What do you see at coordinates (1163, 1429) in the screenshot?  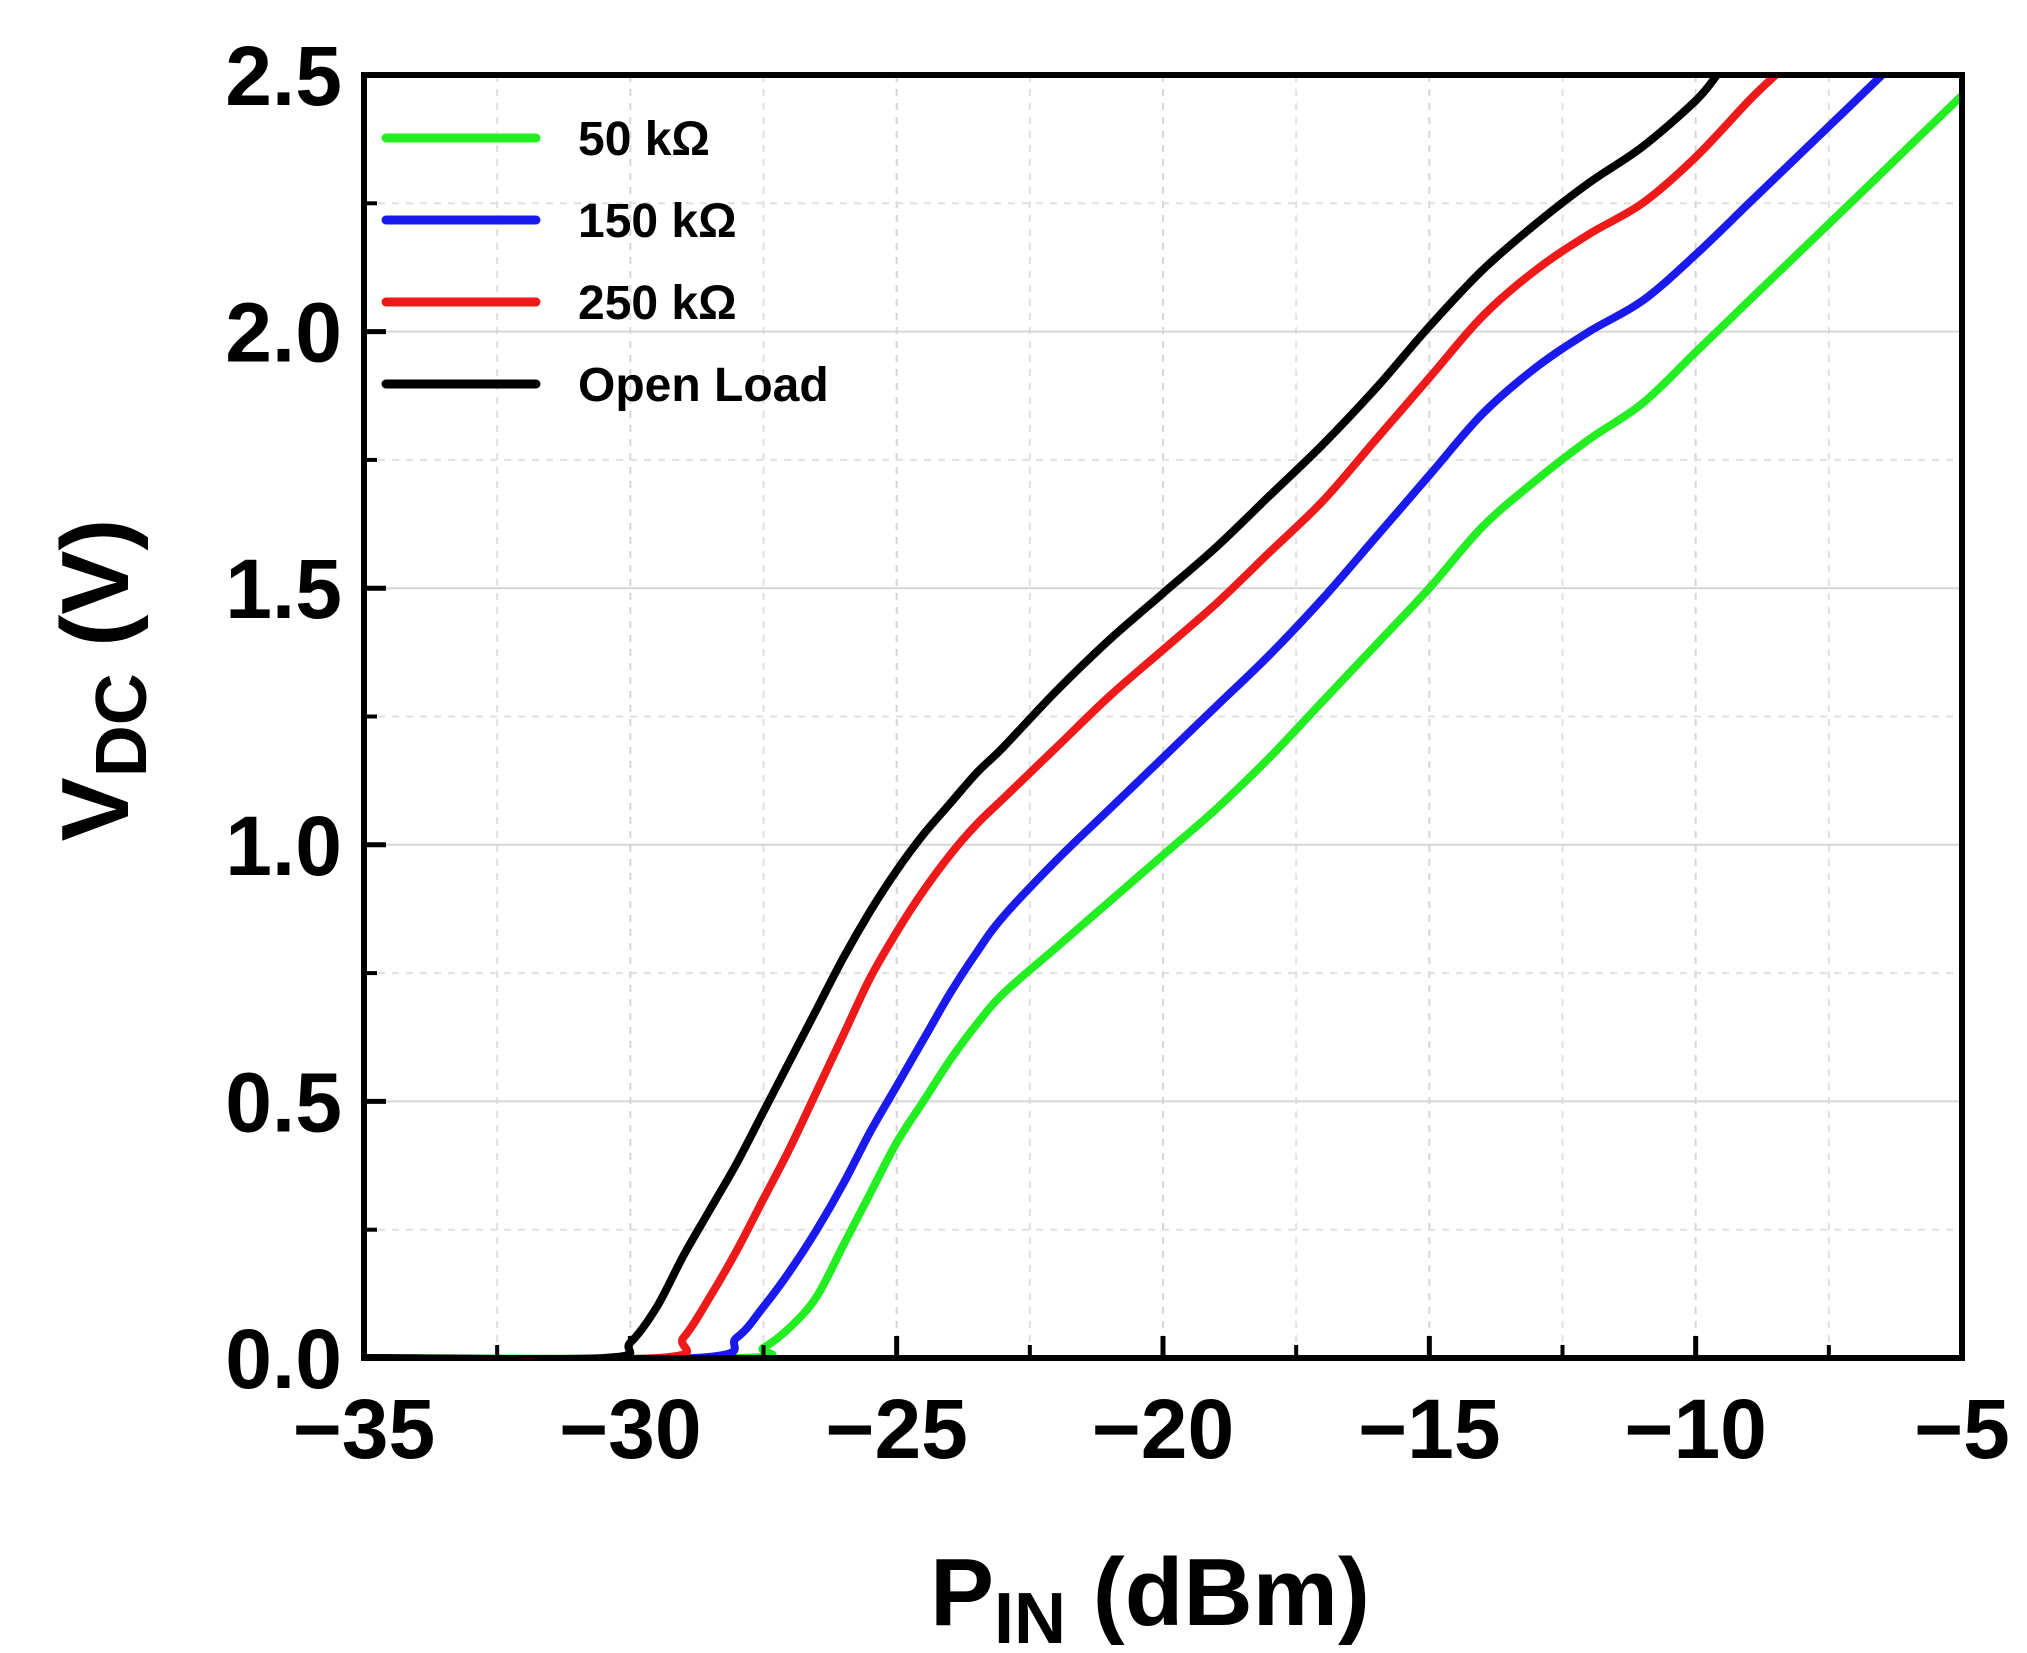 I see `x-tick-label: −20` at bounding box center [1163, 1429].